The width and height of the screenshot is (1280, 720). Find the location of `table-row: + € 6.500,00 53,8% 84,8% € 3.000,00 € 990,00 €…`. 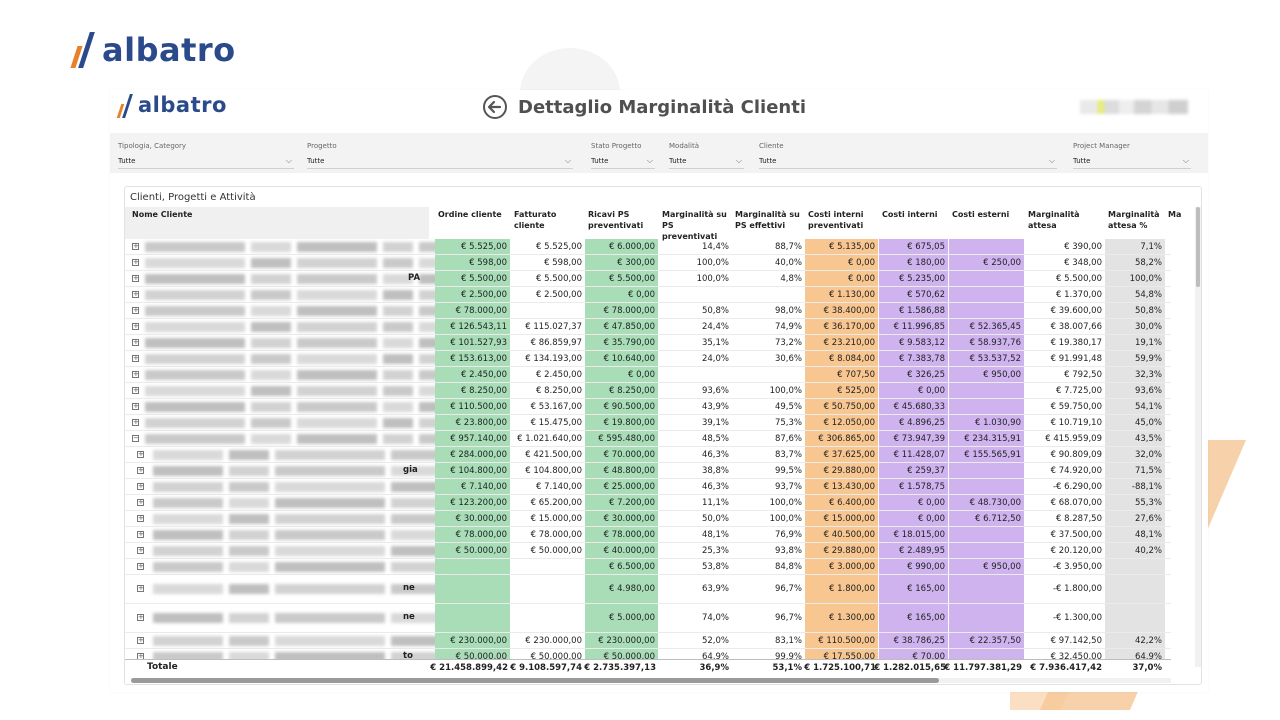

table-row: + € 6.500,00 53,8% 84,8% € 3.000,00 € 990,00 €… is located at coordinates (648, 567).